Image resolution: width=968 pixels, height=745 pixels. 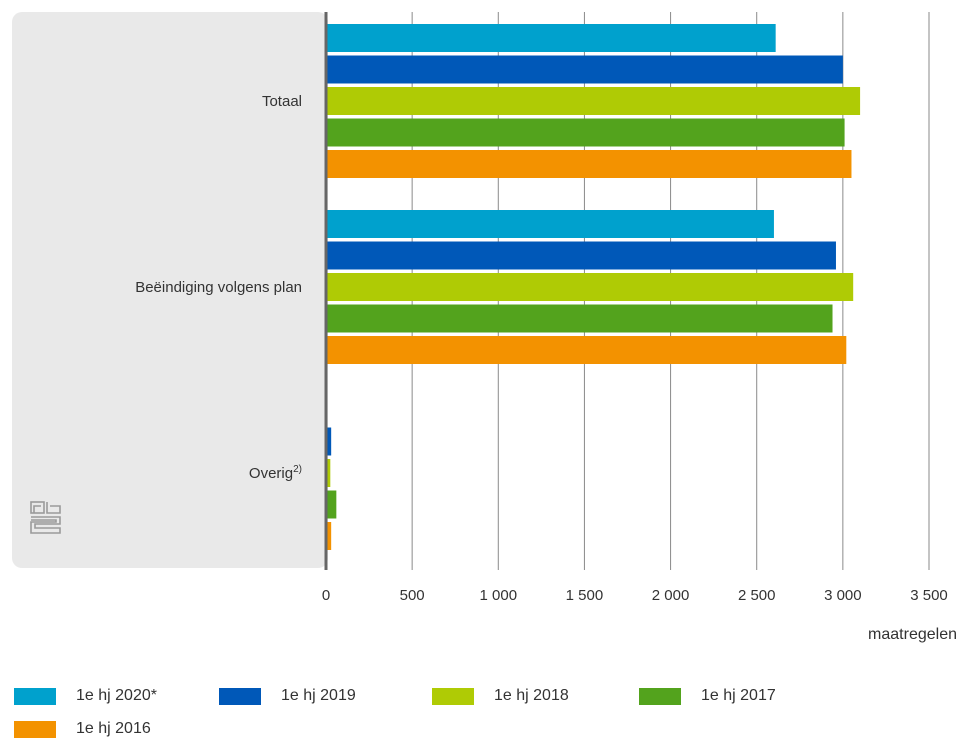 What do you see at coordinates (113, 728) in the screenshot?
I see `legend-label: 1e hj 2016` at bounding box center [113, 728].